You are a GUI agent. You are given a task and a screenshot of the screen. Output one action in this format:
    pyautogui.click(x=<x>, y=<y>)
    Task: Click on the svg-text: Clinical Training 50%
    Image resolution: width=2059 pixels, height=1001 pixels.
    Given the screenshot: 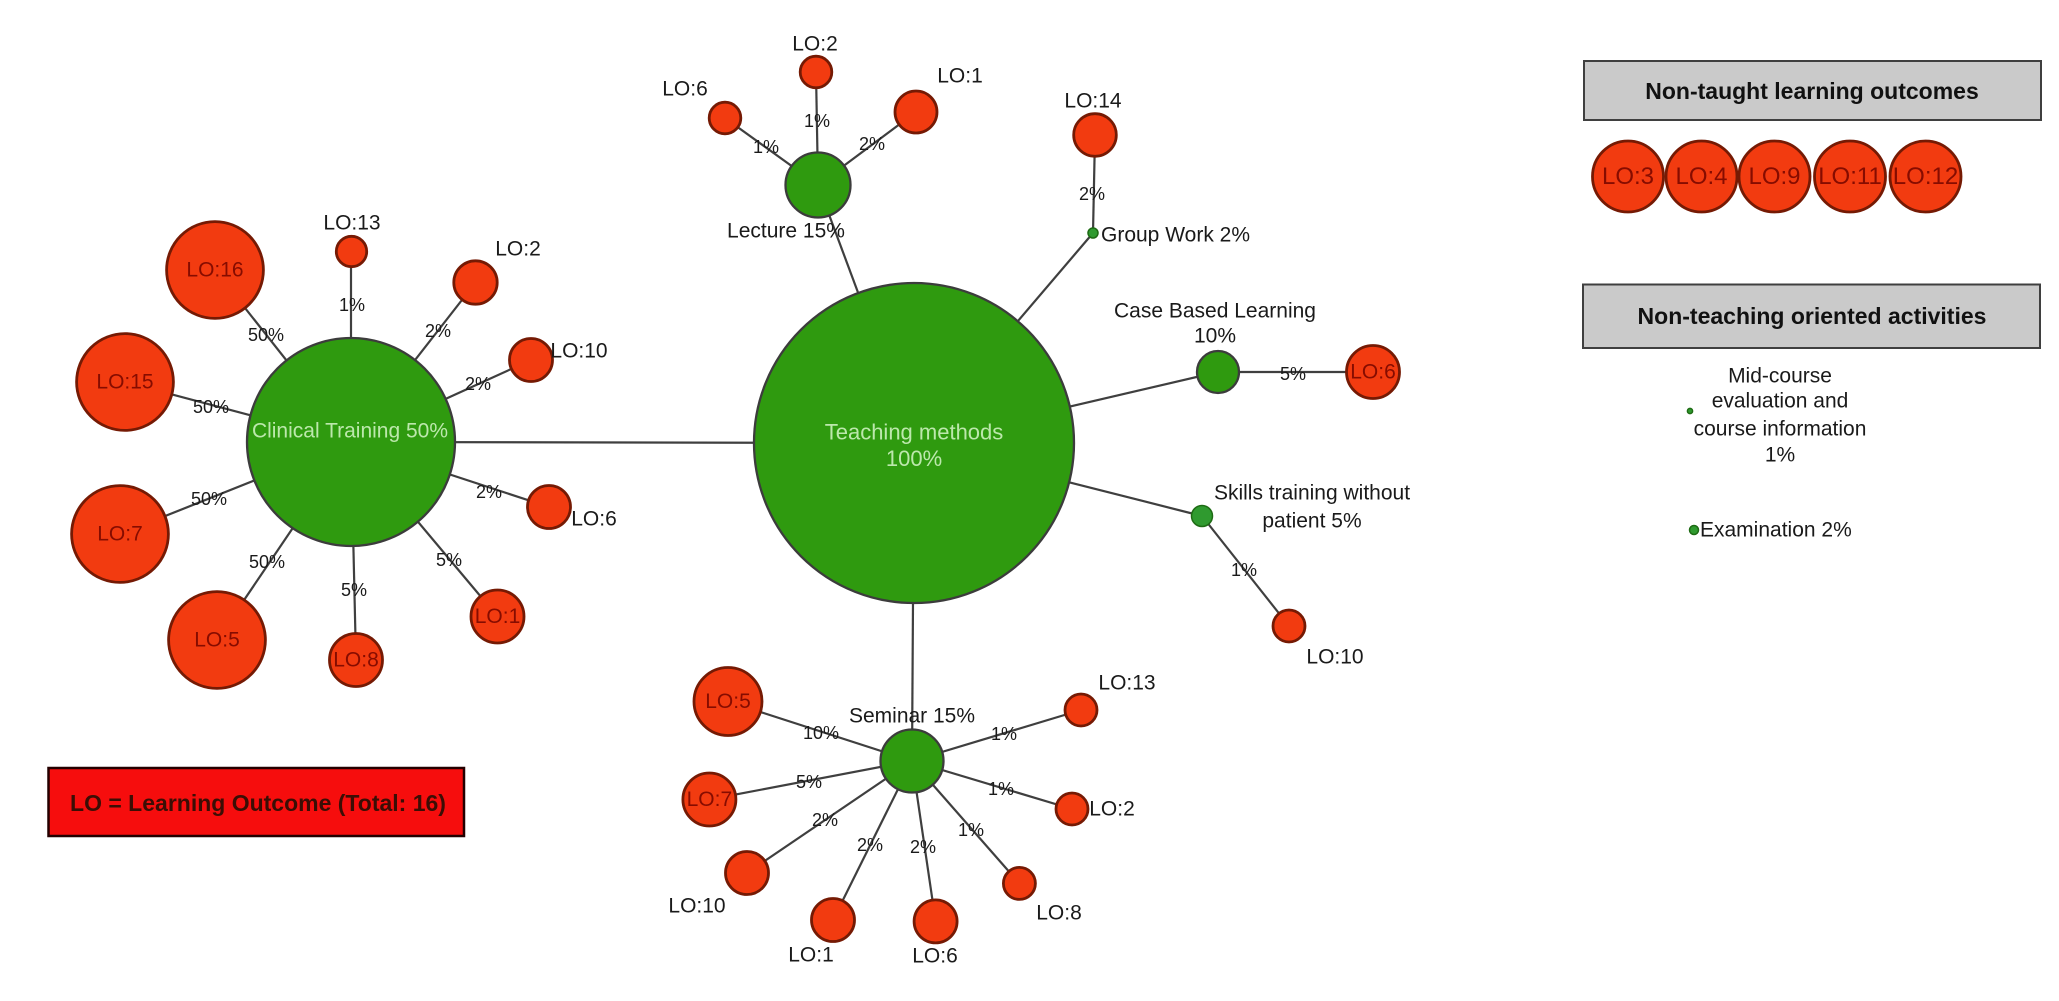 What is the action you would take?
    pyautogui.click(x=350, y=431)
    